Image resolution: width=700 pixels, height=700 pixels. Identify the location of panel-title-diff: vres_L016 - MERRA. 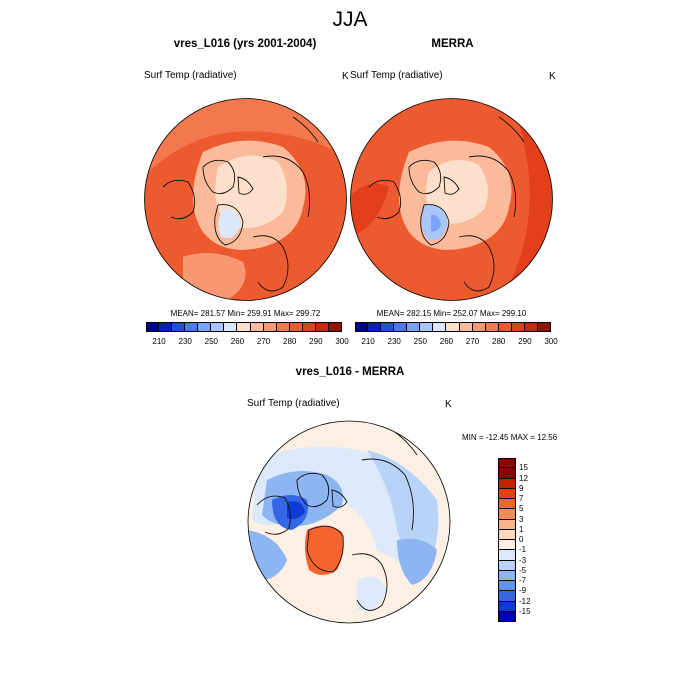
(350, 372).